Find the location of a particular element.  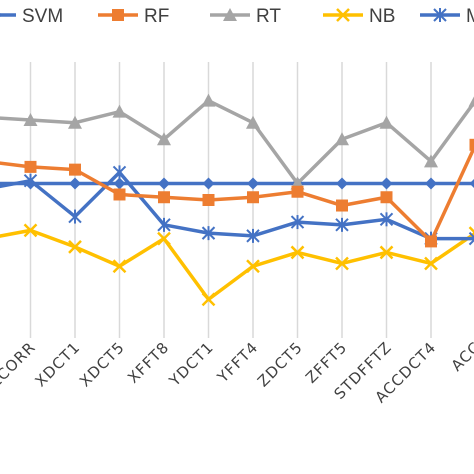

legend-label-rf: RF is located at coordinates (156, 16).